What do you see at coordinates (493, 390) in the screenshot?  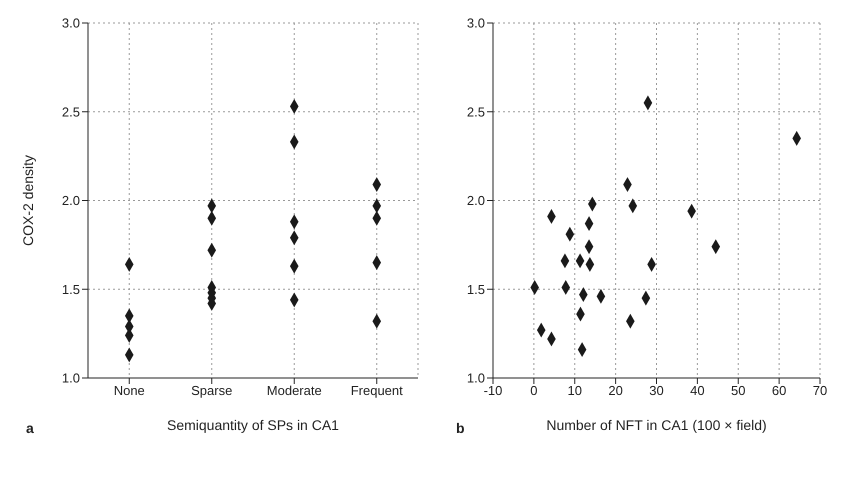 I see `x-tick-label: -10` at bounding box center [493, 390].